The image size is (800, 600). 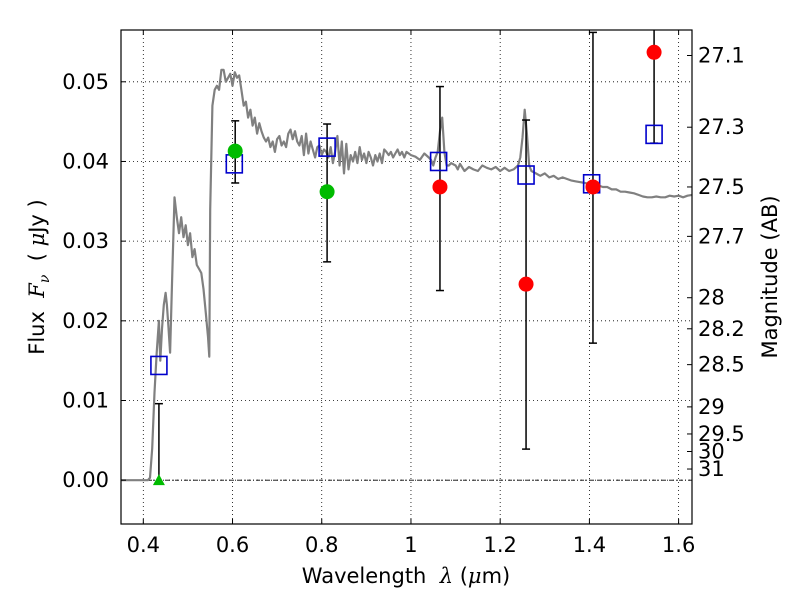 I want to click on x-tick-label: 1, so click(x=410, y=545).